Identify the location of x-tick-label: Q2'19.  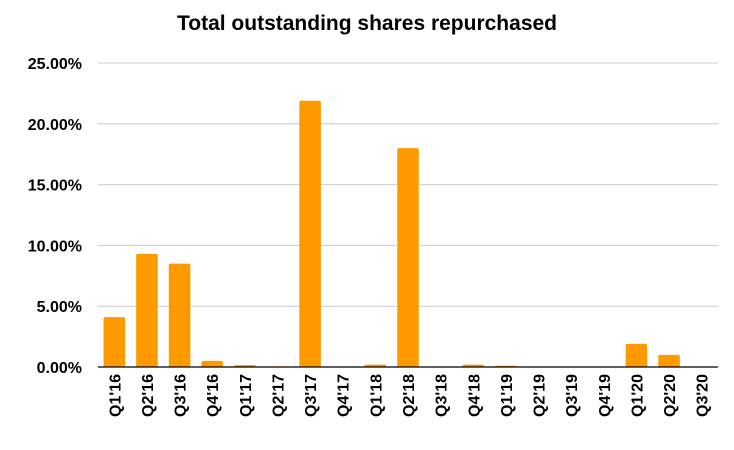
(540, 395).